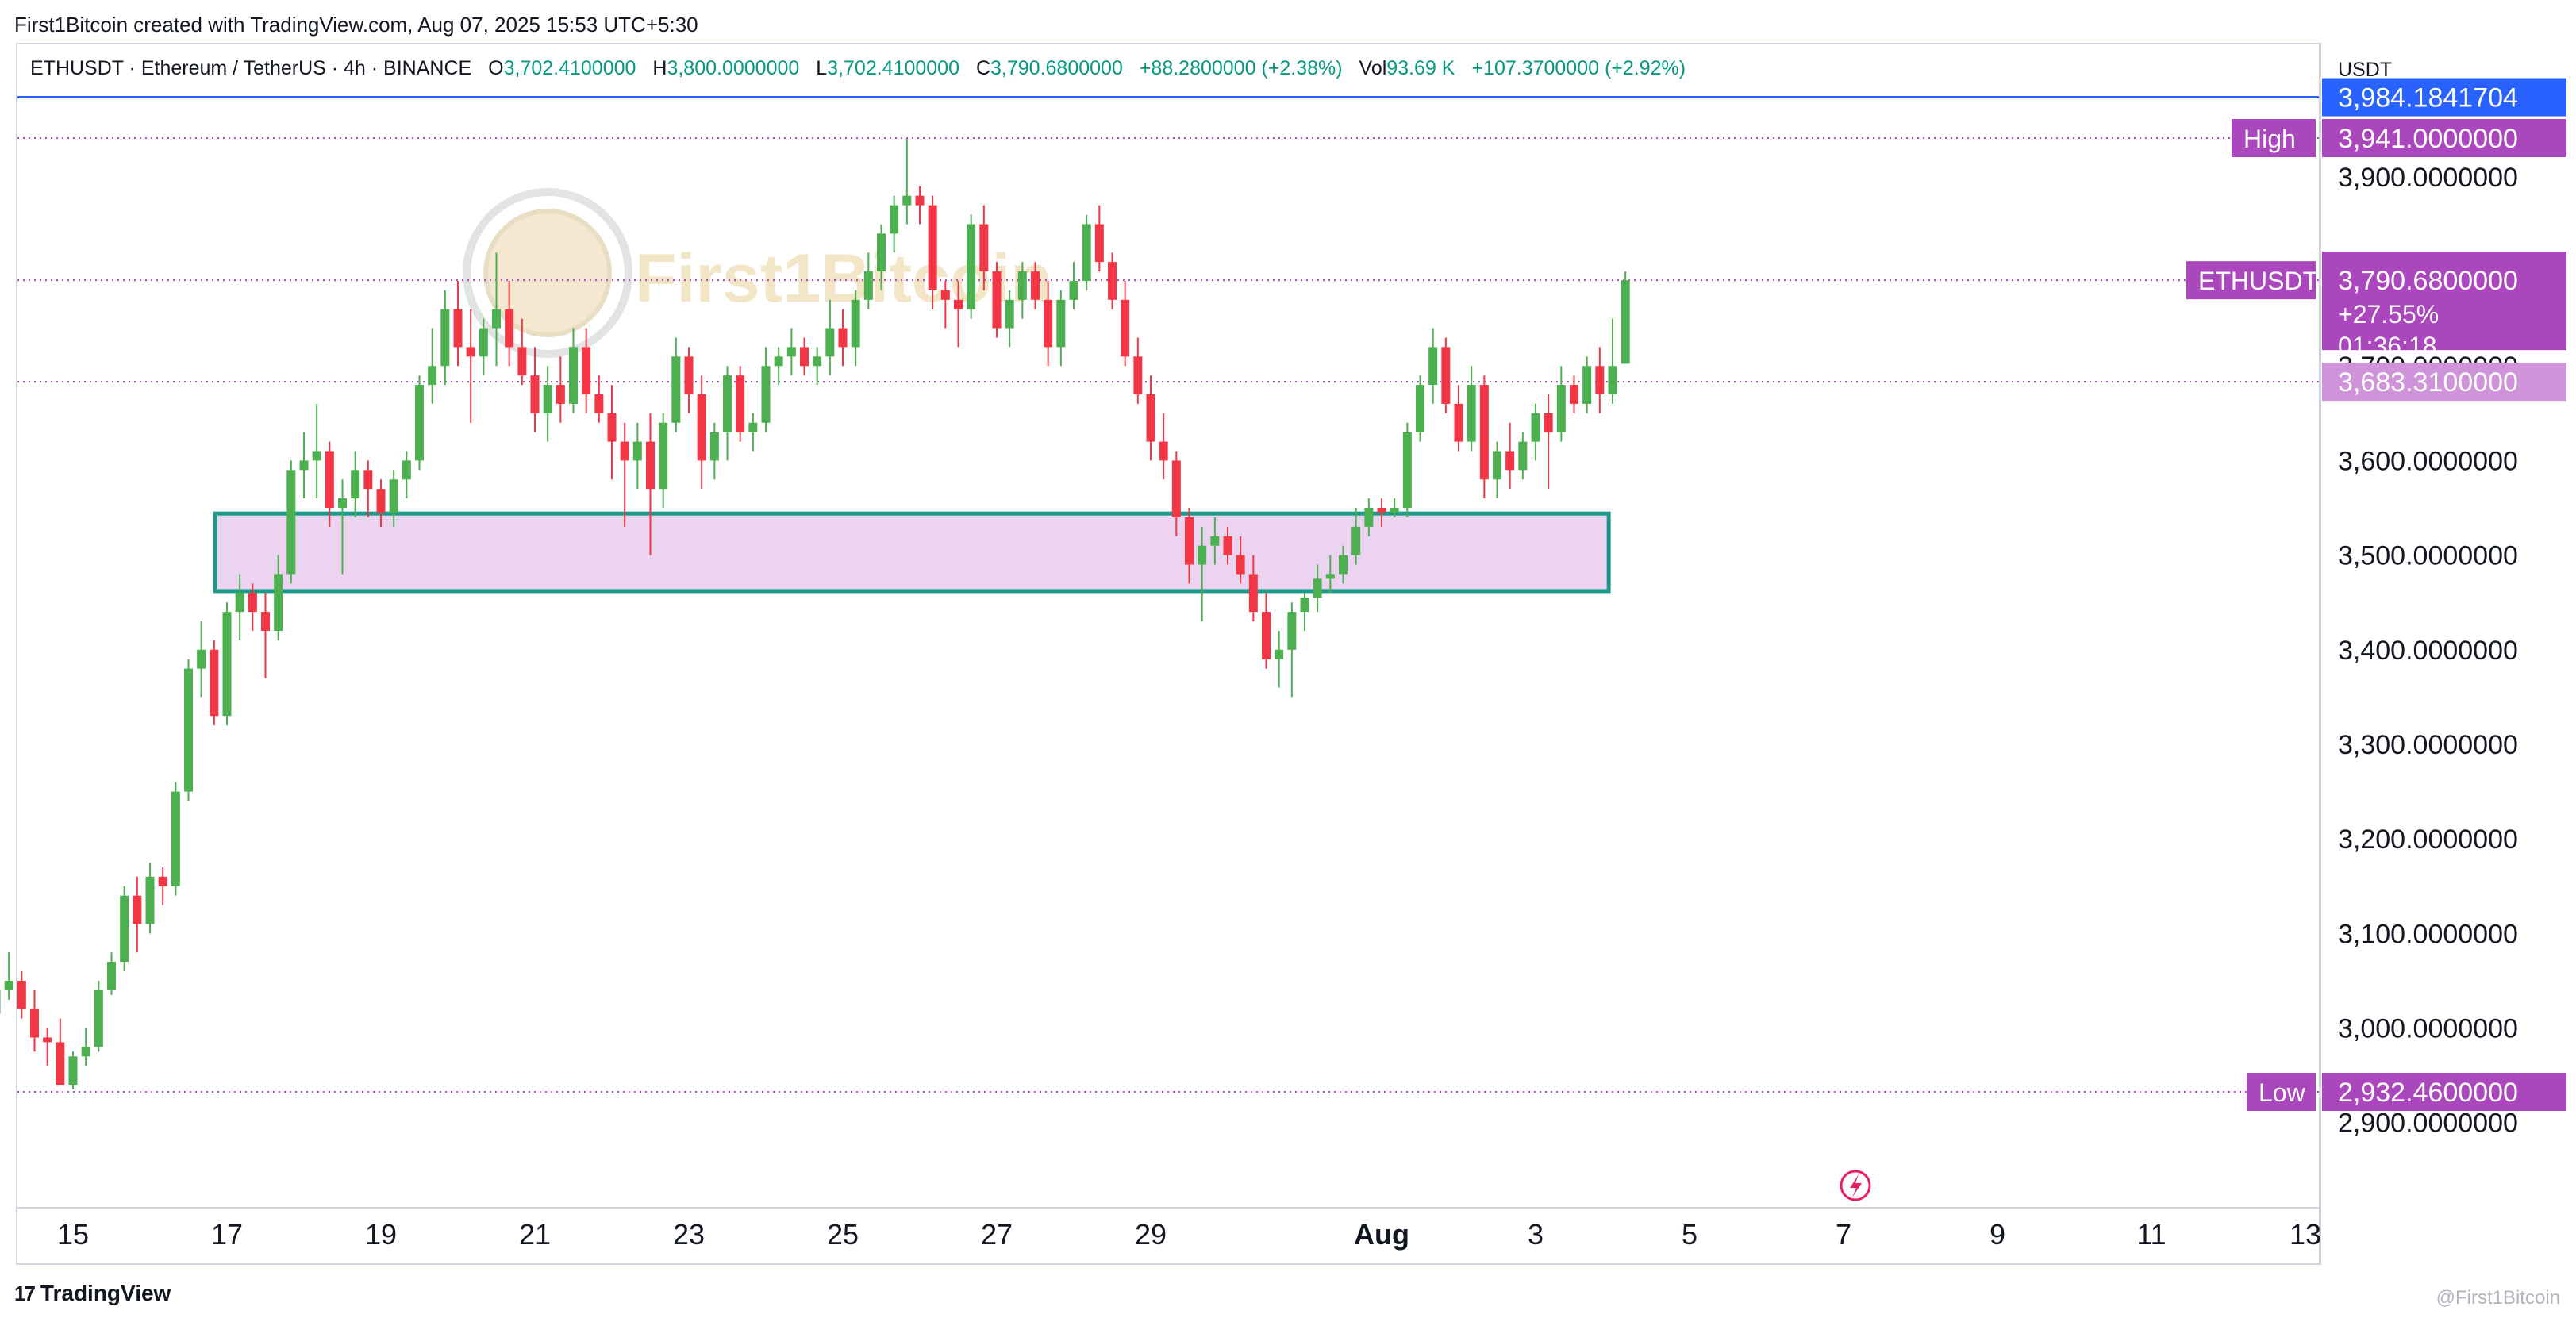  Describe the element at coordinates (1998, 1235) in the screenshot. I see `time-tick-label: 9` at that location.